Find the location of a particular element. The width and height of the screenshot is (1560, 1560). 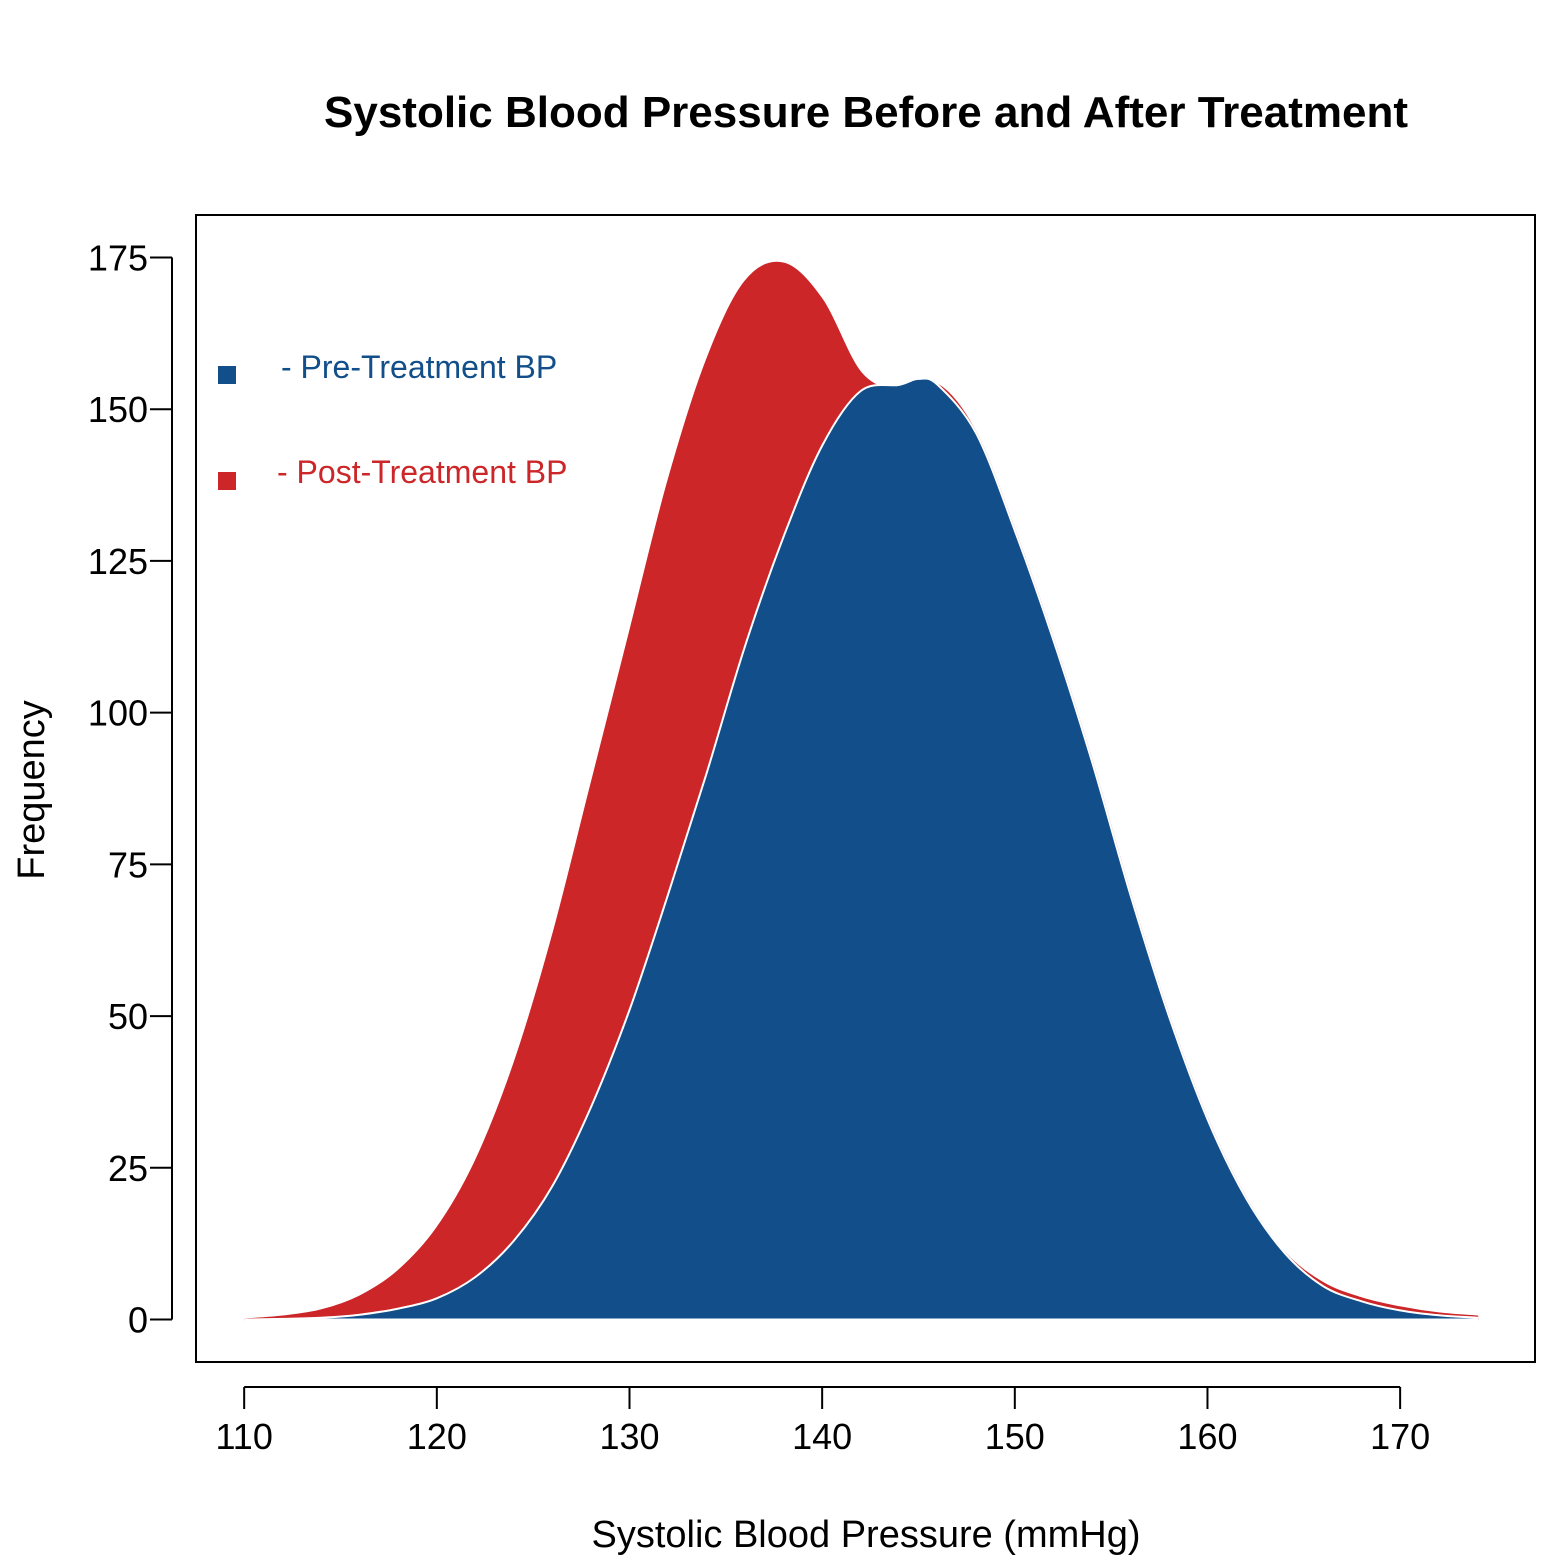

x-tick-label: 150 is located at coordinates (1015, 1436).